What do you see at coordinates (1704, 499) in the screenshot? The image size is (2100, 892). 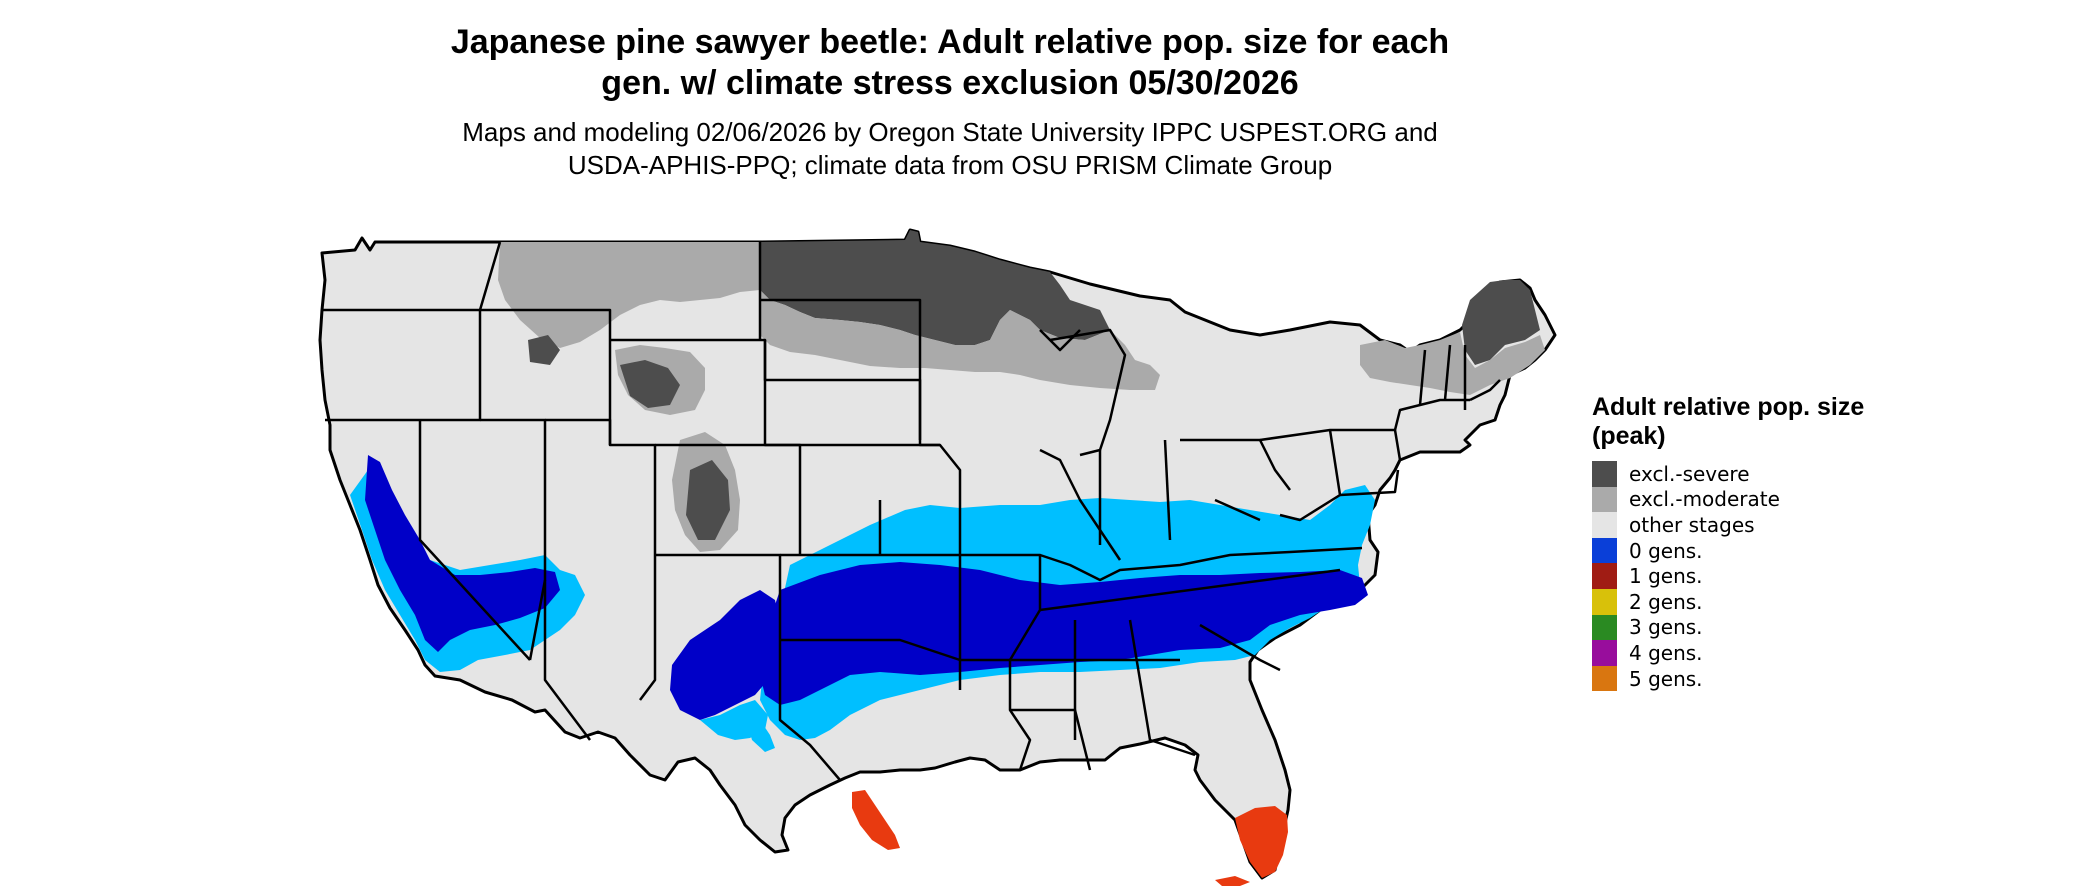 I see `legend-label: excl.-moderate` at bounding box center [1704, 499].